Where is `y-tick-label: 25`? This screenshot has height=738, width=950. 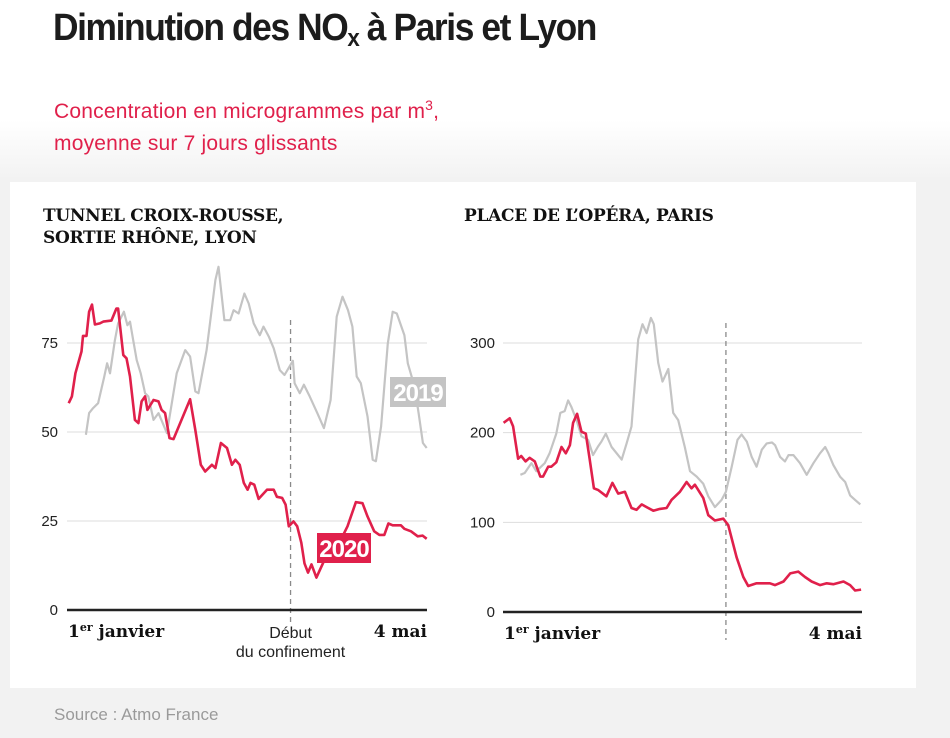 y-tick-label: 25 is located at coordinates (49, 521).